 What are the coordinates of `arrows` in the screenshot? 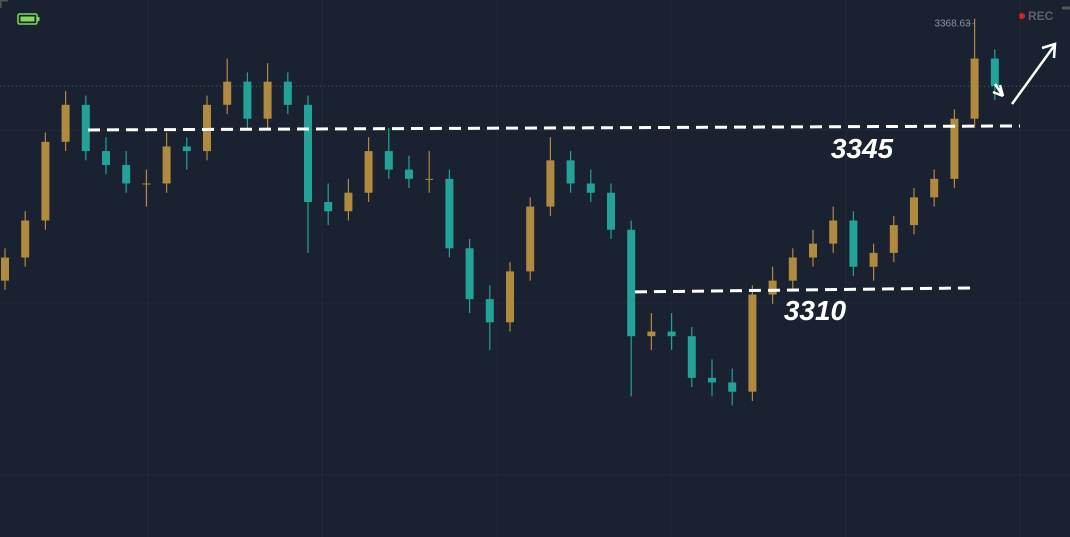 It's located at (1024, 73).